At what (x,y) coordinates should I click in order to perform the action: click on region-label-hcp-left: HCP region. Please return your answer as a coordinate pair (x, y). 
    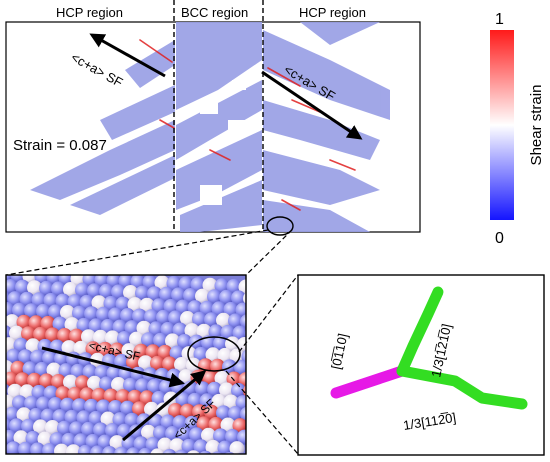
    Looking at the image, I should click on (89, 12).